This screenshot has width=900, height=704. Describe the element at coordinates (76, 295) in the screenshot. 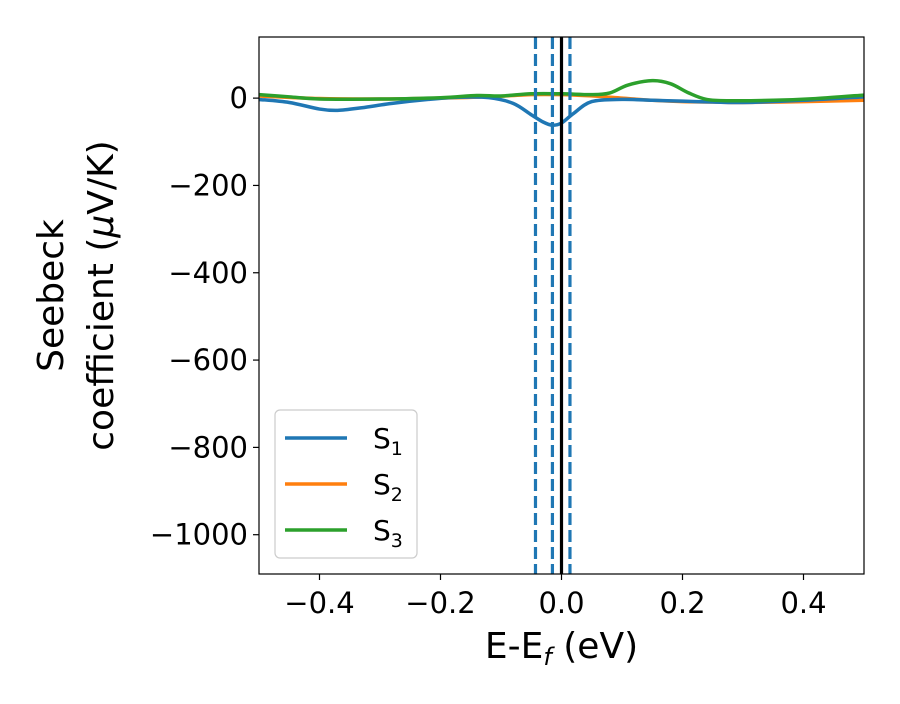

I see `y-axis-label: Seebeck coefficient (μV/K)` at that location.